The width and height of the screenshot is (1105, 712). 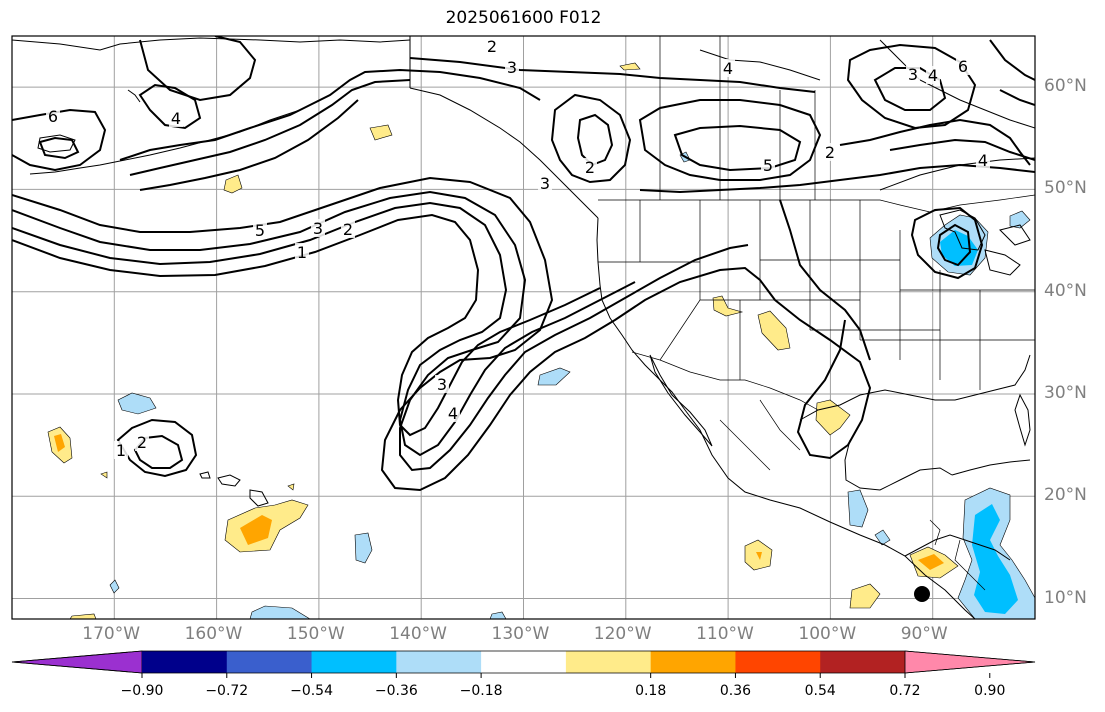 I want to click on longitude-label: 160°W, so click(x=213, y=634).